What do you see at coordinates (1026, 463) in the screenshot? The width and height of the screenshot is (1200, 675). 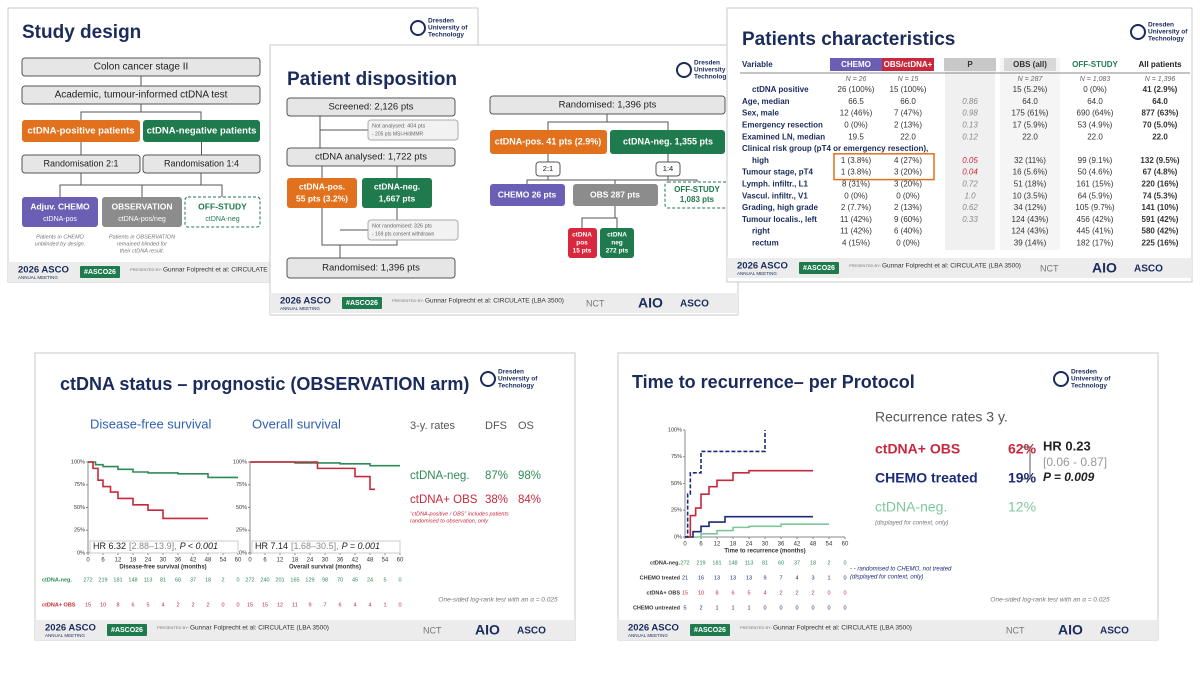 I see `bracket` at bounding box center [1026, 463].